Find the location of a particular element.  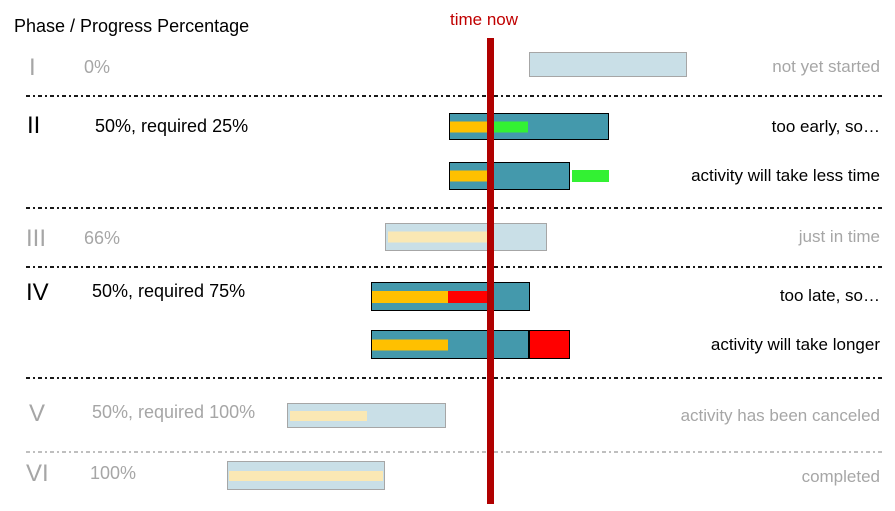

phase-progress-label-5: 50%, required 100% is located at coordinates (174, 412).